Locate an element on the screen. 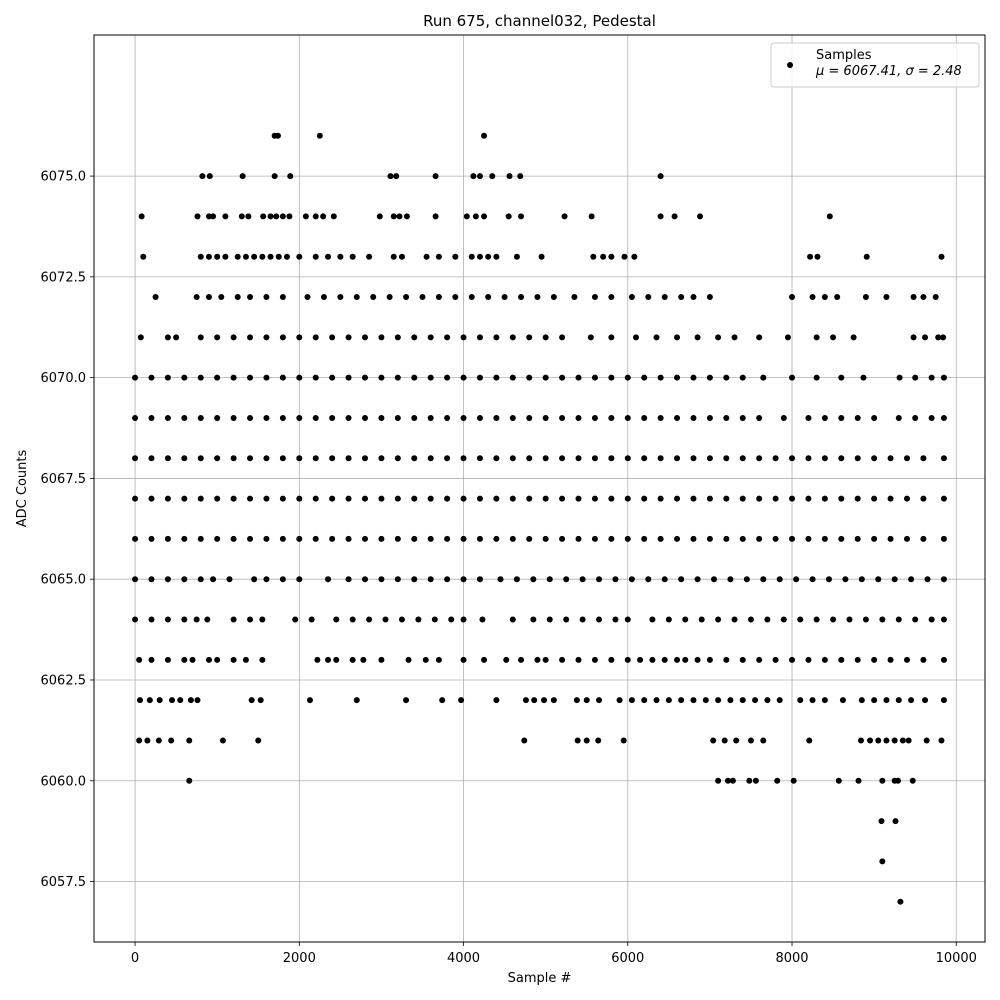 This screenshot has height=1000, width=1000. y-tick-label: 6057.5 is located at coordinates (64, 882).